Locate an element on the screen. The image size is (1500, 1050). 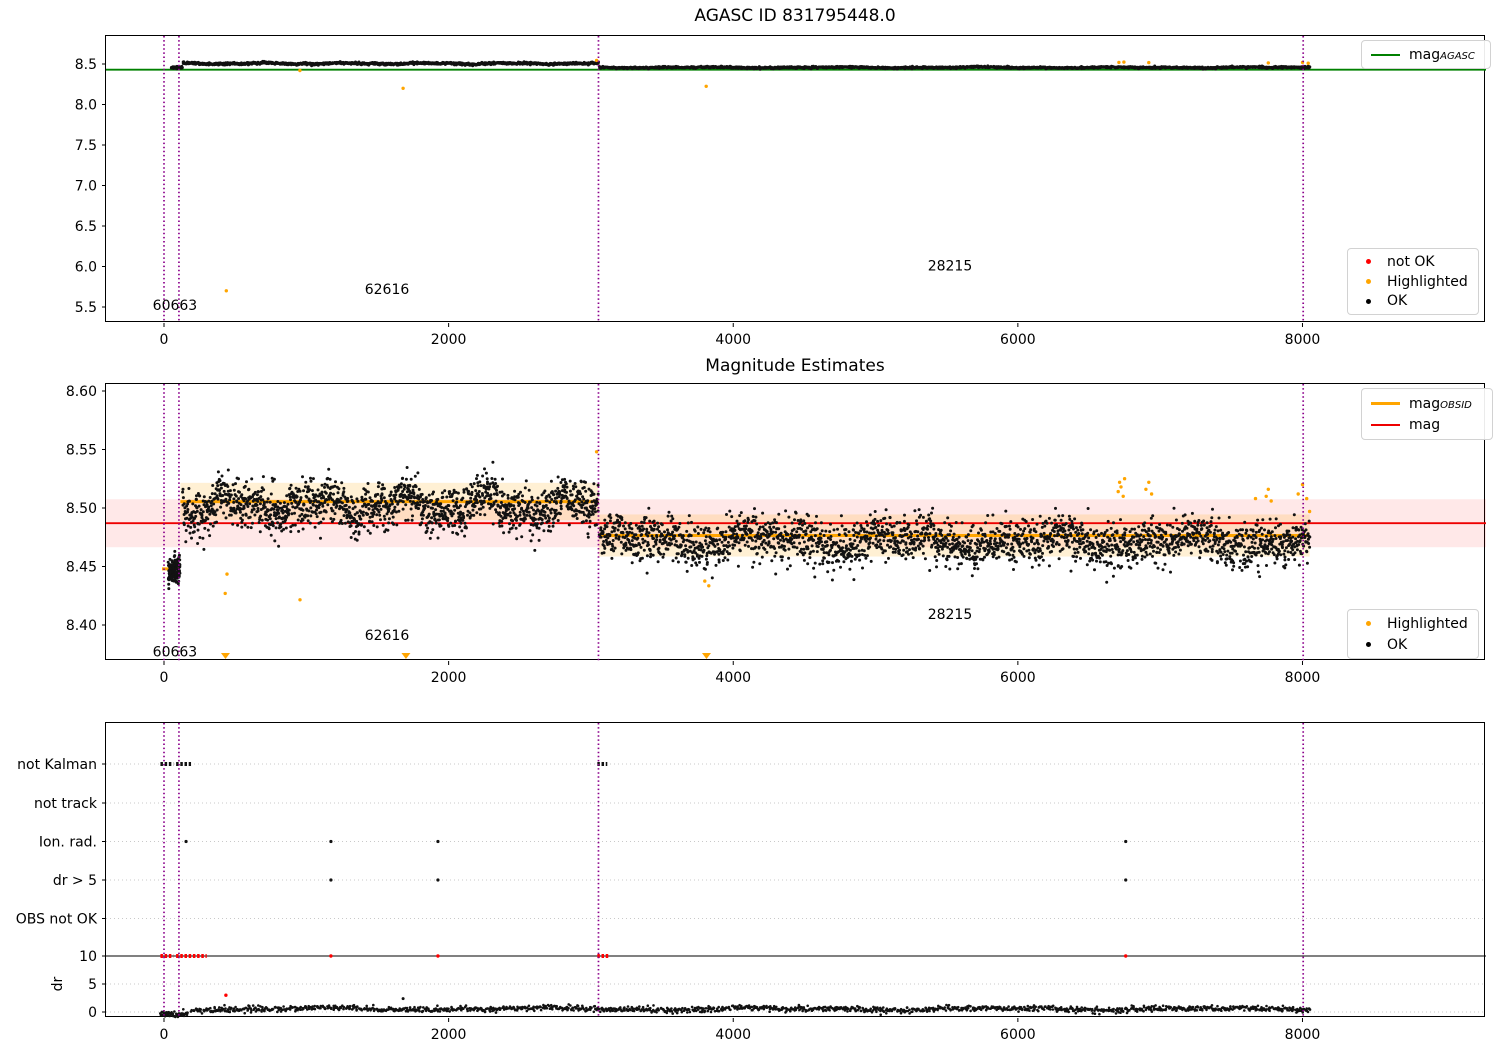
dr-tick-label: 5 is located at coordinates (92, 985).